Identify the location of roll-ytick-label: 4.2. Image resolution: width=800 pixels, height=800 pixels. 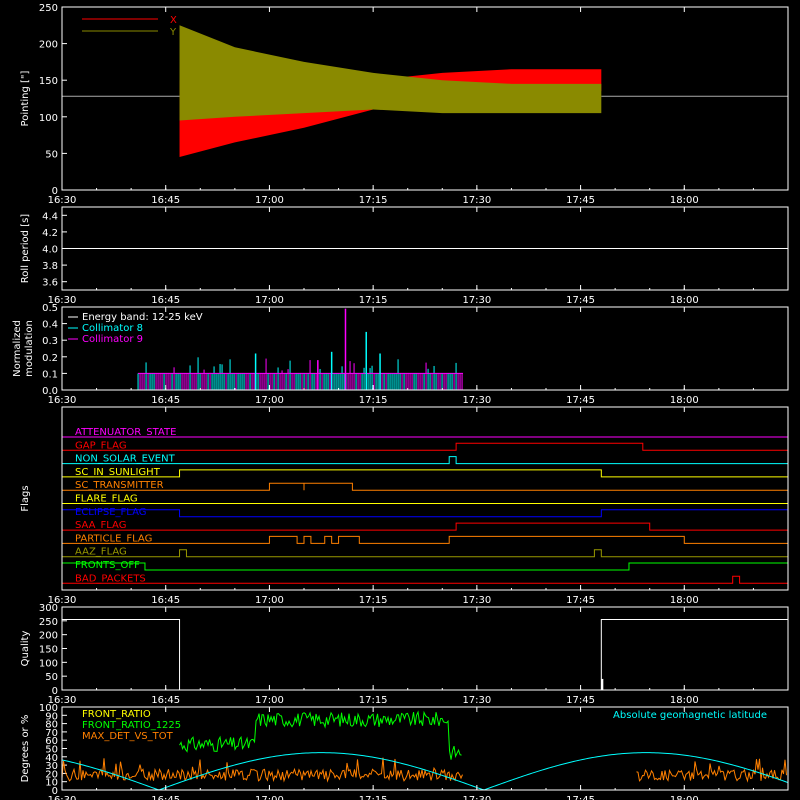
(50, 233).